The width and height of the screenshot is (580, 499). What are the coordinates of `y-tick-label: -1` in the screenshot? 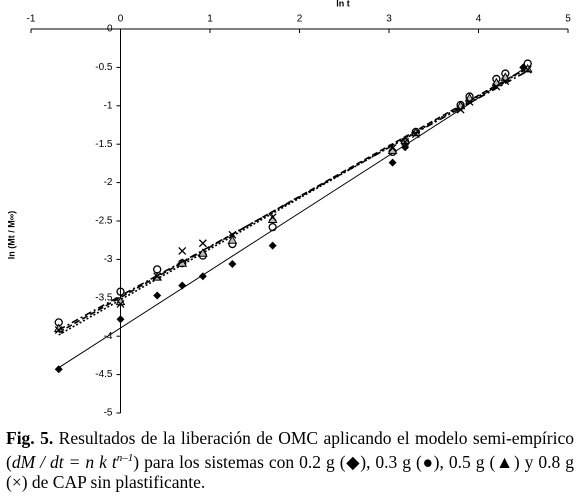 It's located at (108, 105).